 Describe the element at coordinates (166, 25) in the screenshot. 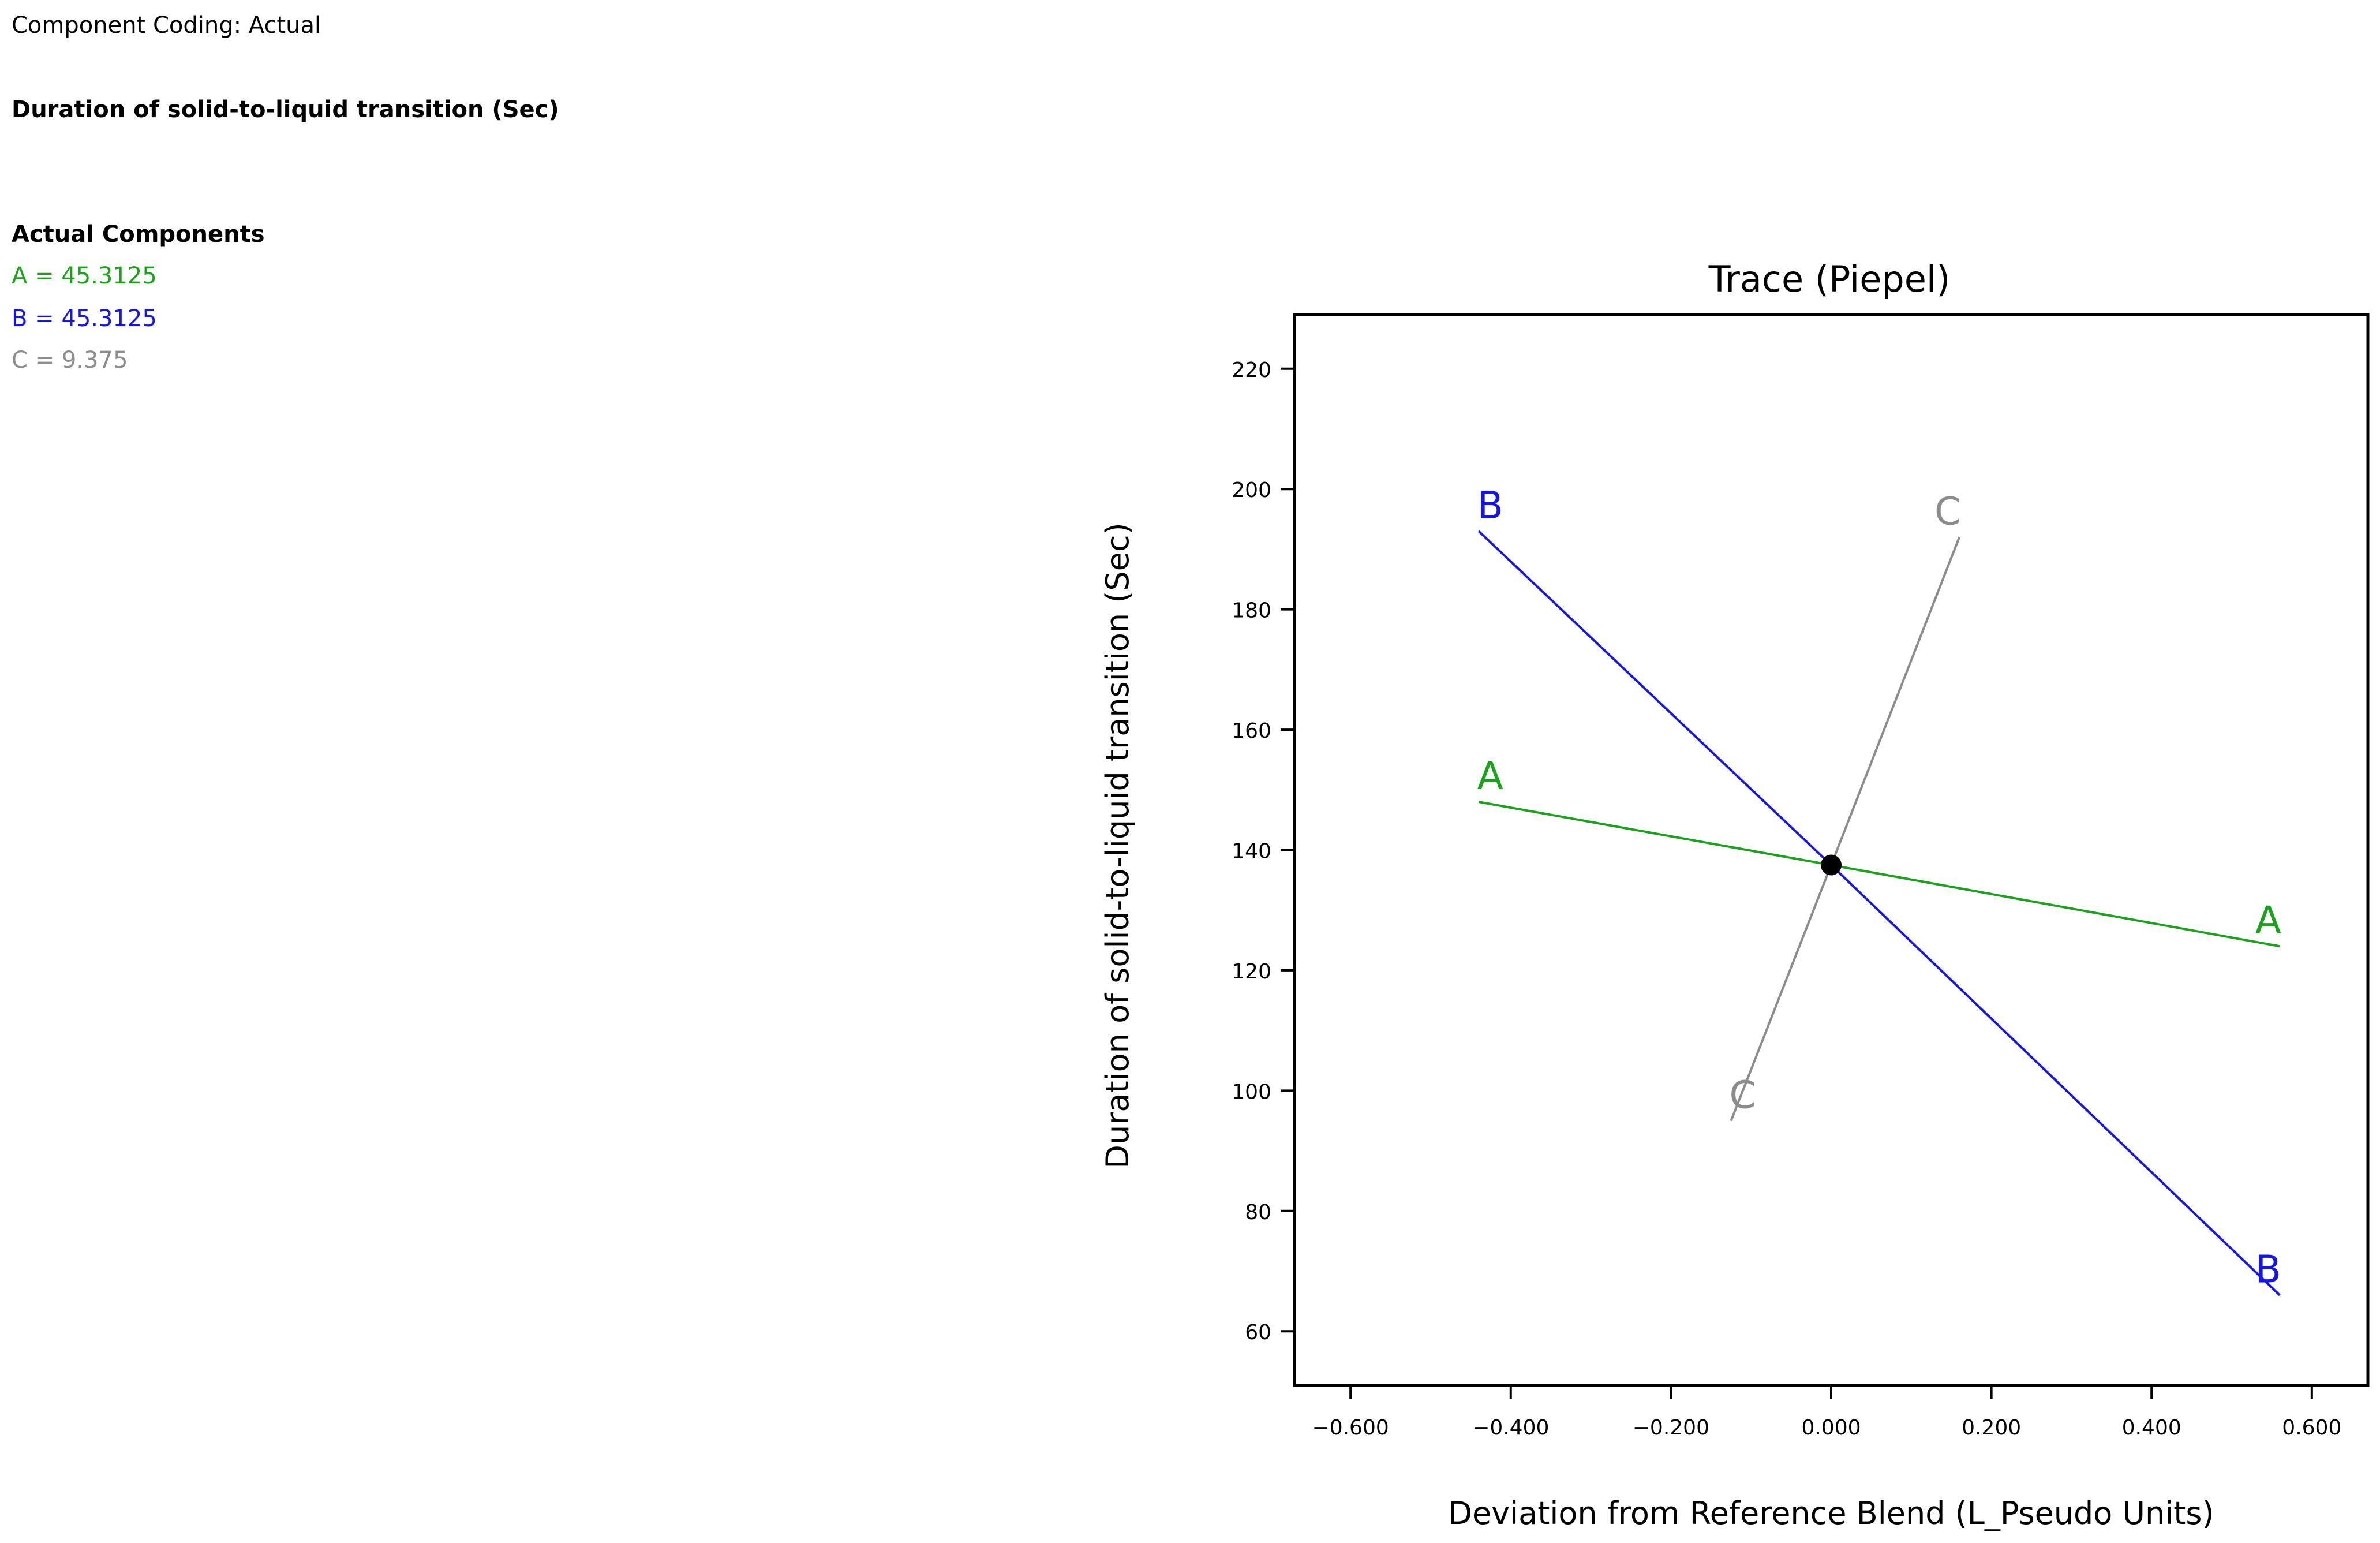

I see `component-coding-label: Component Coding: Actual` at that location.